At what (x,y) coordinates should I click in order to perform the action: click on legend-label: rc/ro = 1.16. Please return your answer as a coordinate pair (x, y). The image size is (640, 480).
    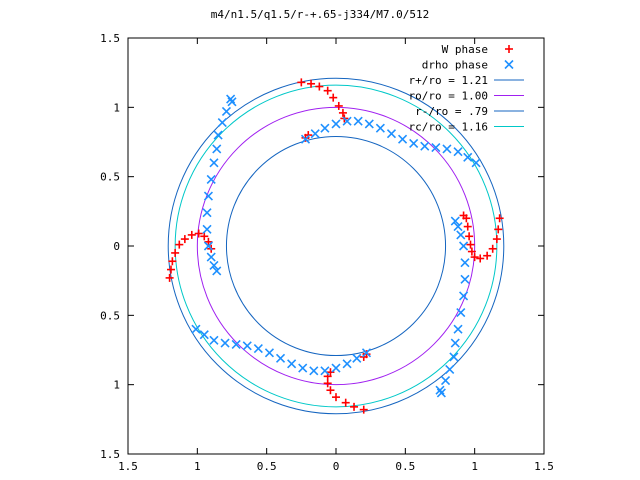
    Looking at the image, I should click on (448, 127).